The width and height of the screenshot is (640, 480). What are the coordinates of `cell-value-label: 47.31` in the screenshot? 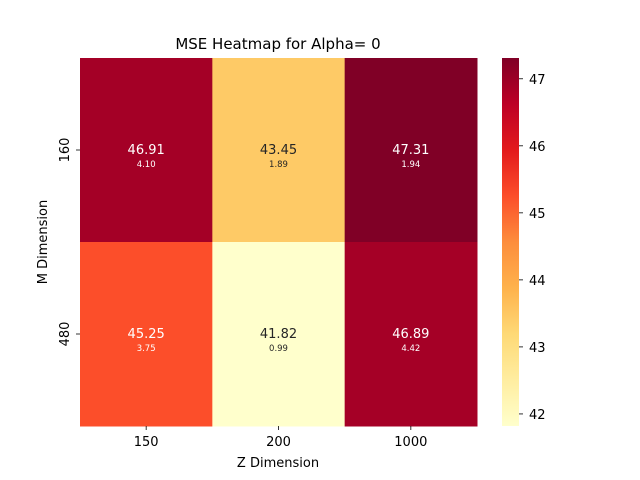 It's located at (410, 150).